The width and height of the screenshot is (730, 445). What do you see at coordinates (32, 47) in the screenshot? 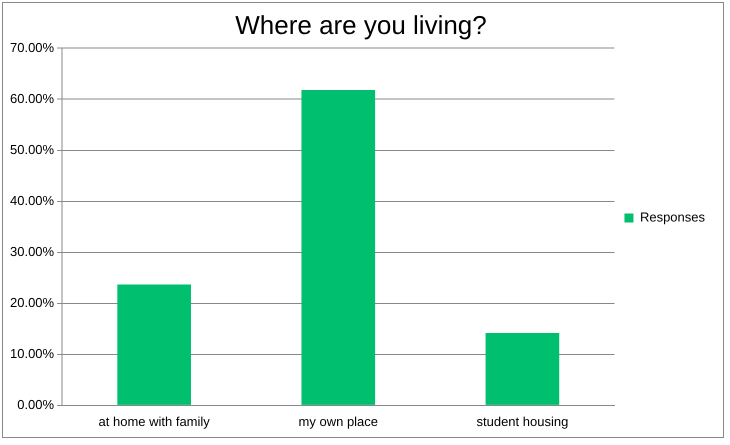
I see `y-tick-label: 70.00%` at bounding box center [32, 47].